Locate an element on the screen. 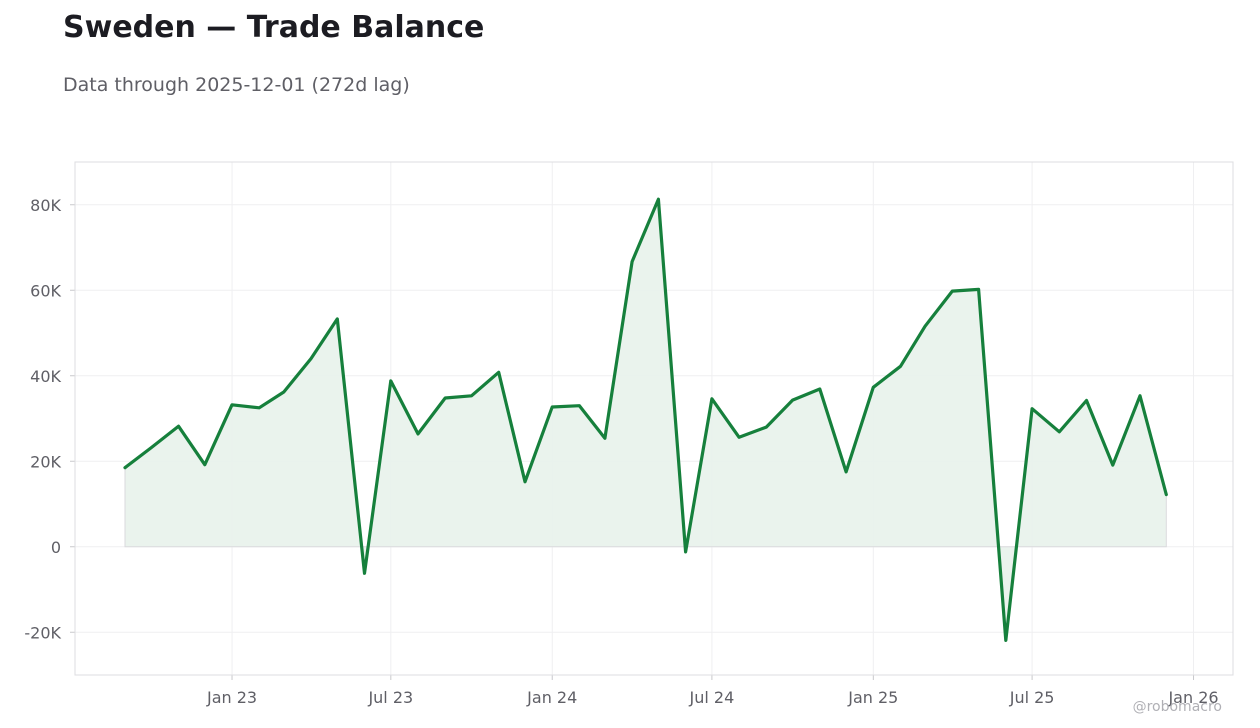 The image size is (1260, 728). y-axis-ticks: -20K 0 20K 40K 60K 80K is located at coordinates (49, 419).